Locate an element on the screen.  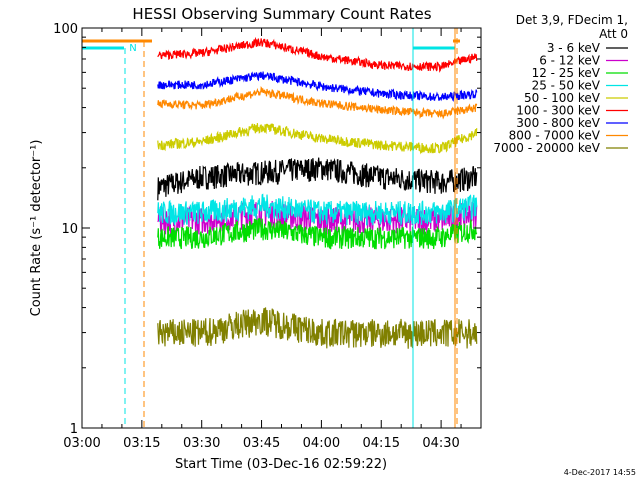
x-tick-label-2: 03:30 is located at coordinates (201, 443).